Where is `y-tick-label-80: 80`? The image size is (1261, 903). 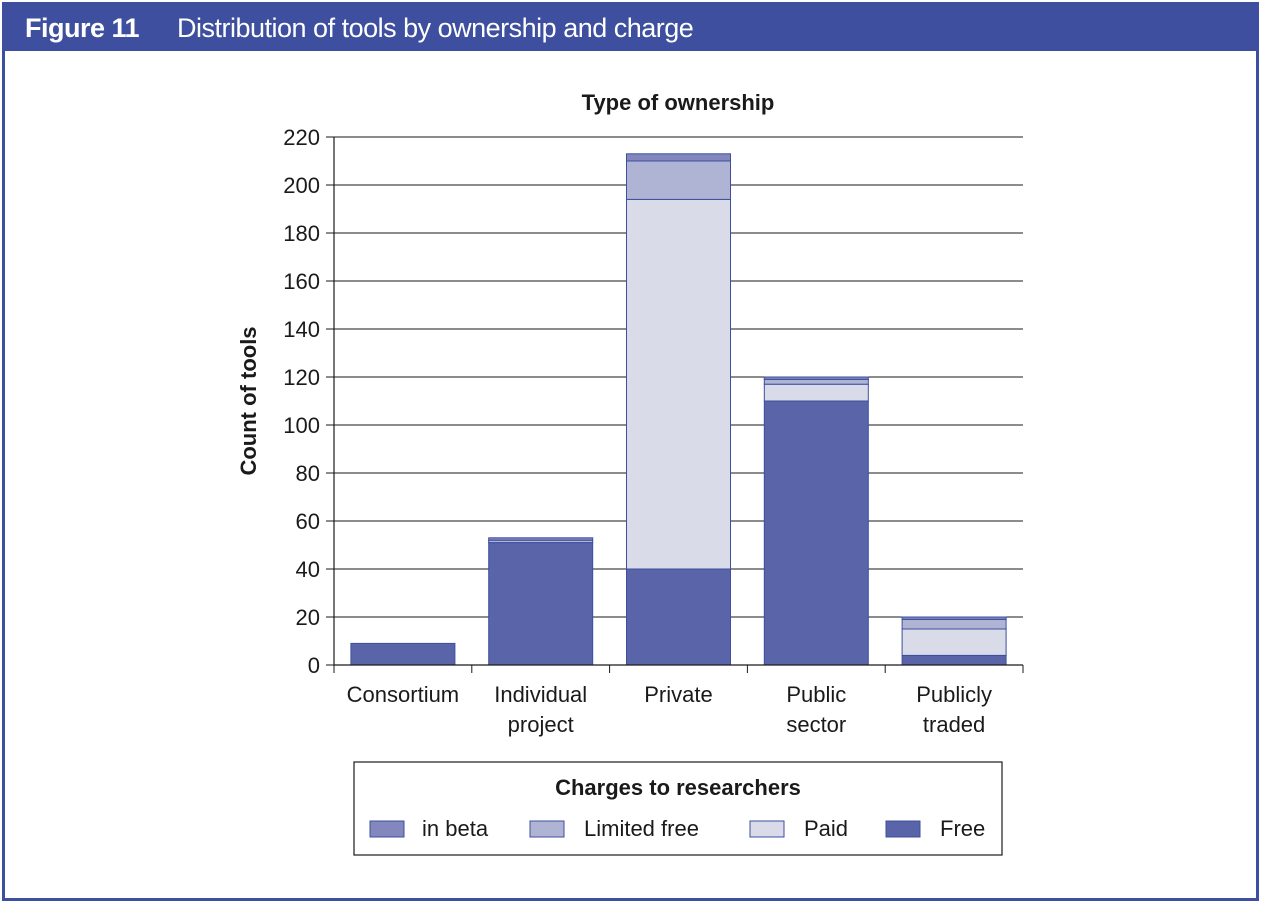 y-tick-label-80: 80 is located at coordinates (308, 473).